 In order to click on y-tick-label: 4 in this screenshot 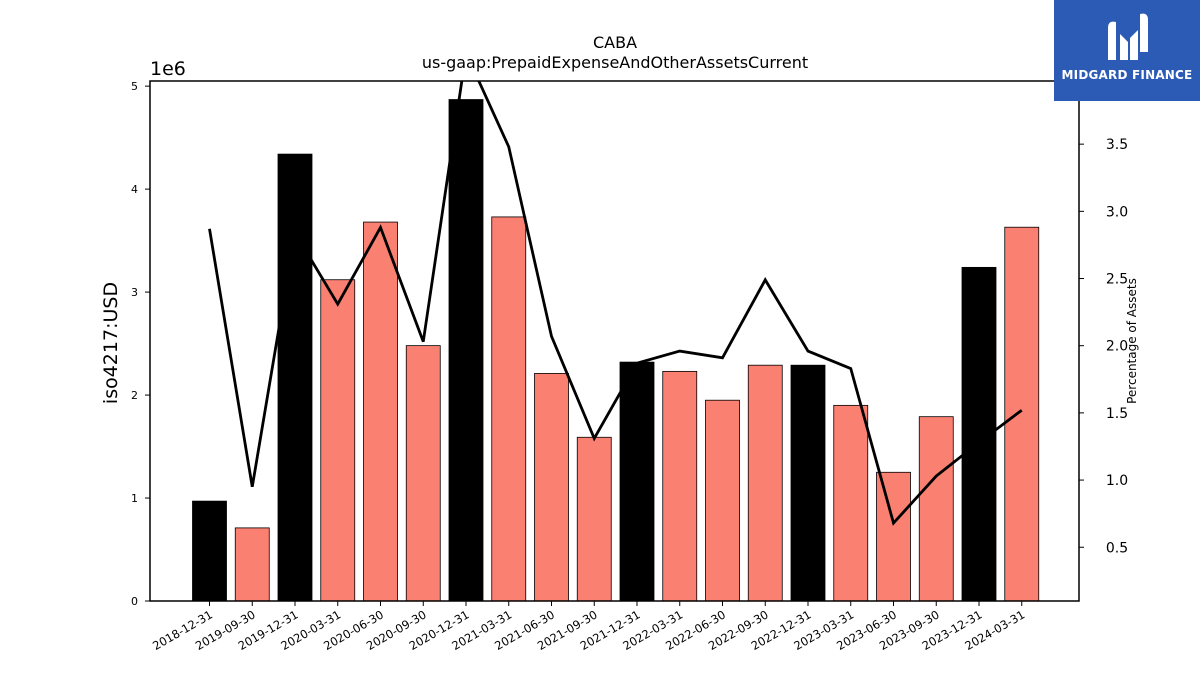, I will do `click(134, 189)`.